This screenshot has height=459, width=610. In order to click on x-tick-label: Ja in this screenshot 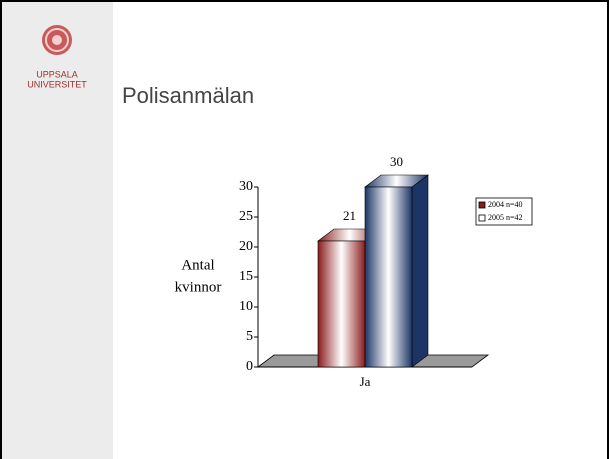, I will do `click(365, 381)`.